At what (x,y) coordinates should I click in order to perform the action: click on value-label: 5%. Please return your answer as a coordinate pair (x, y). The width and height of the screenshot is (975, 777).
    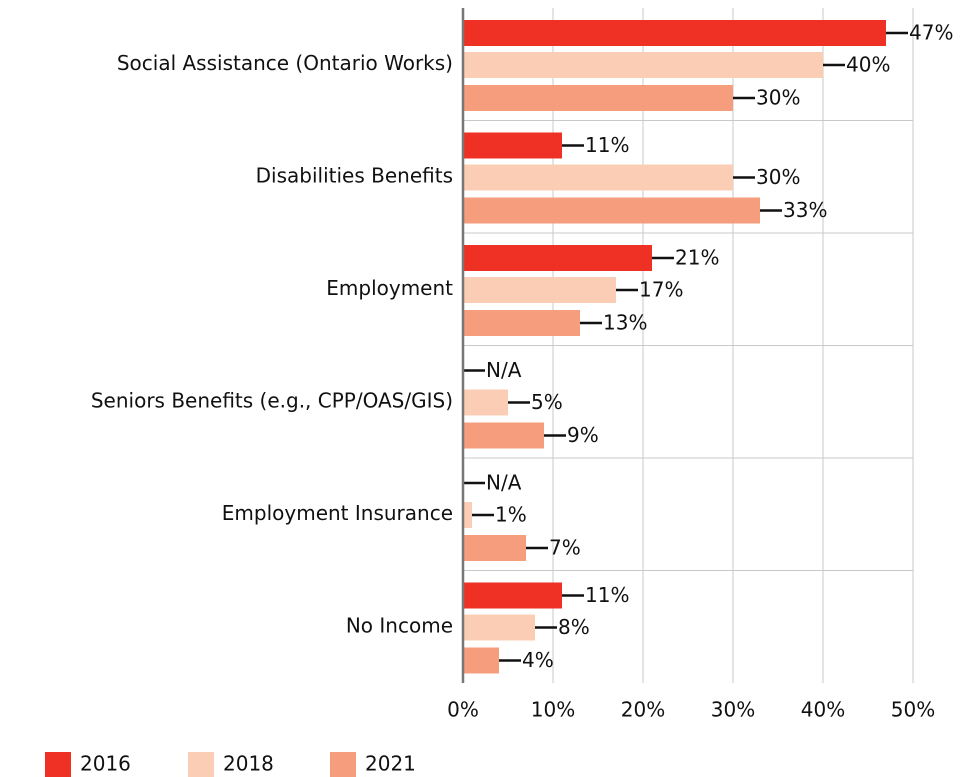
    Looking at the image, I should click on (547, 402).